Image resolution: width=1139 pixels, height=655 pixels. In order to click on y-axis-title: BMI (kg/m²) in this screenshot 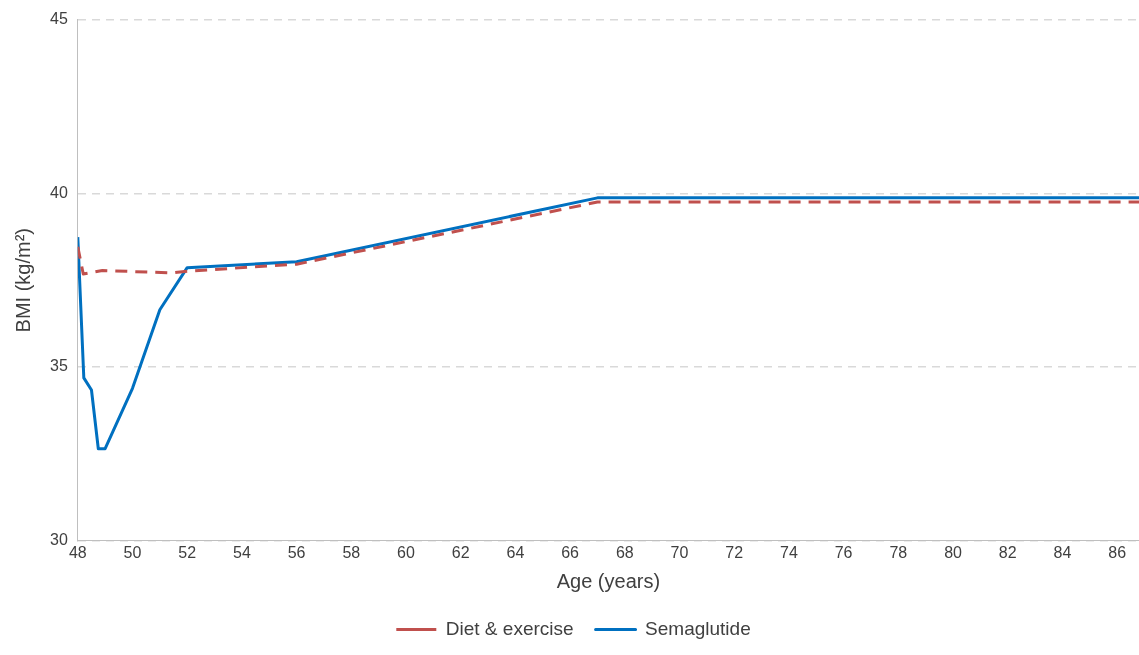, I will do `click(22, 280)`.